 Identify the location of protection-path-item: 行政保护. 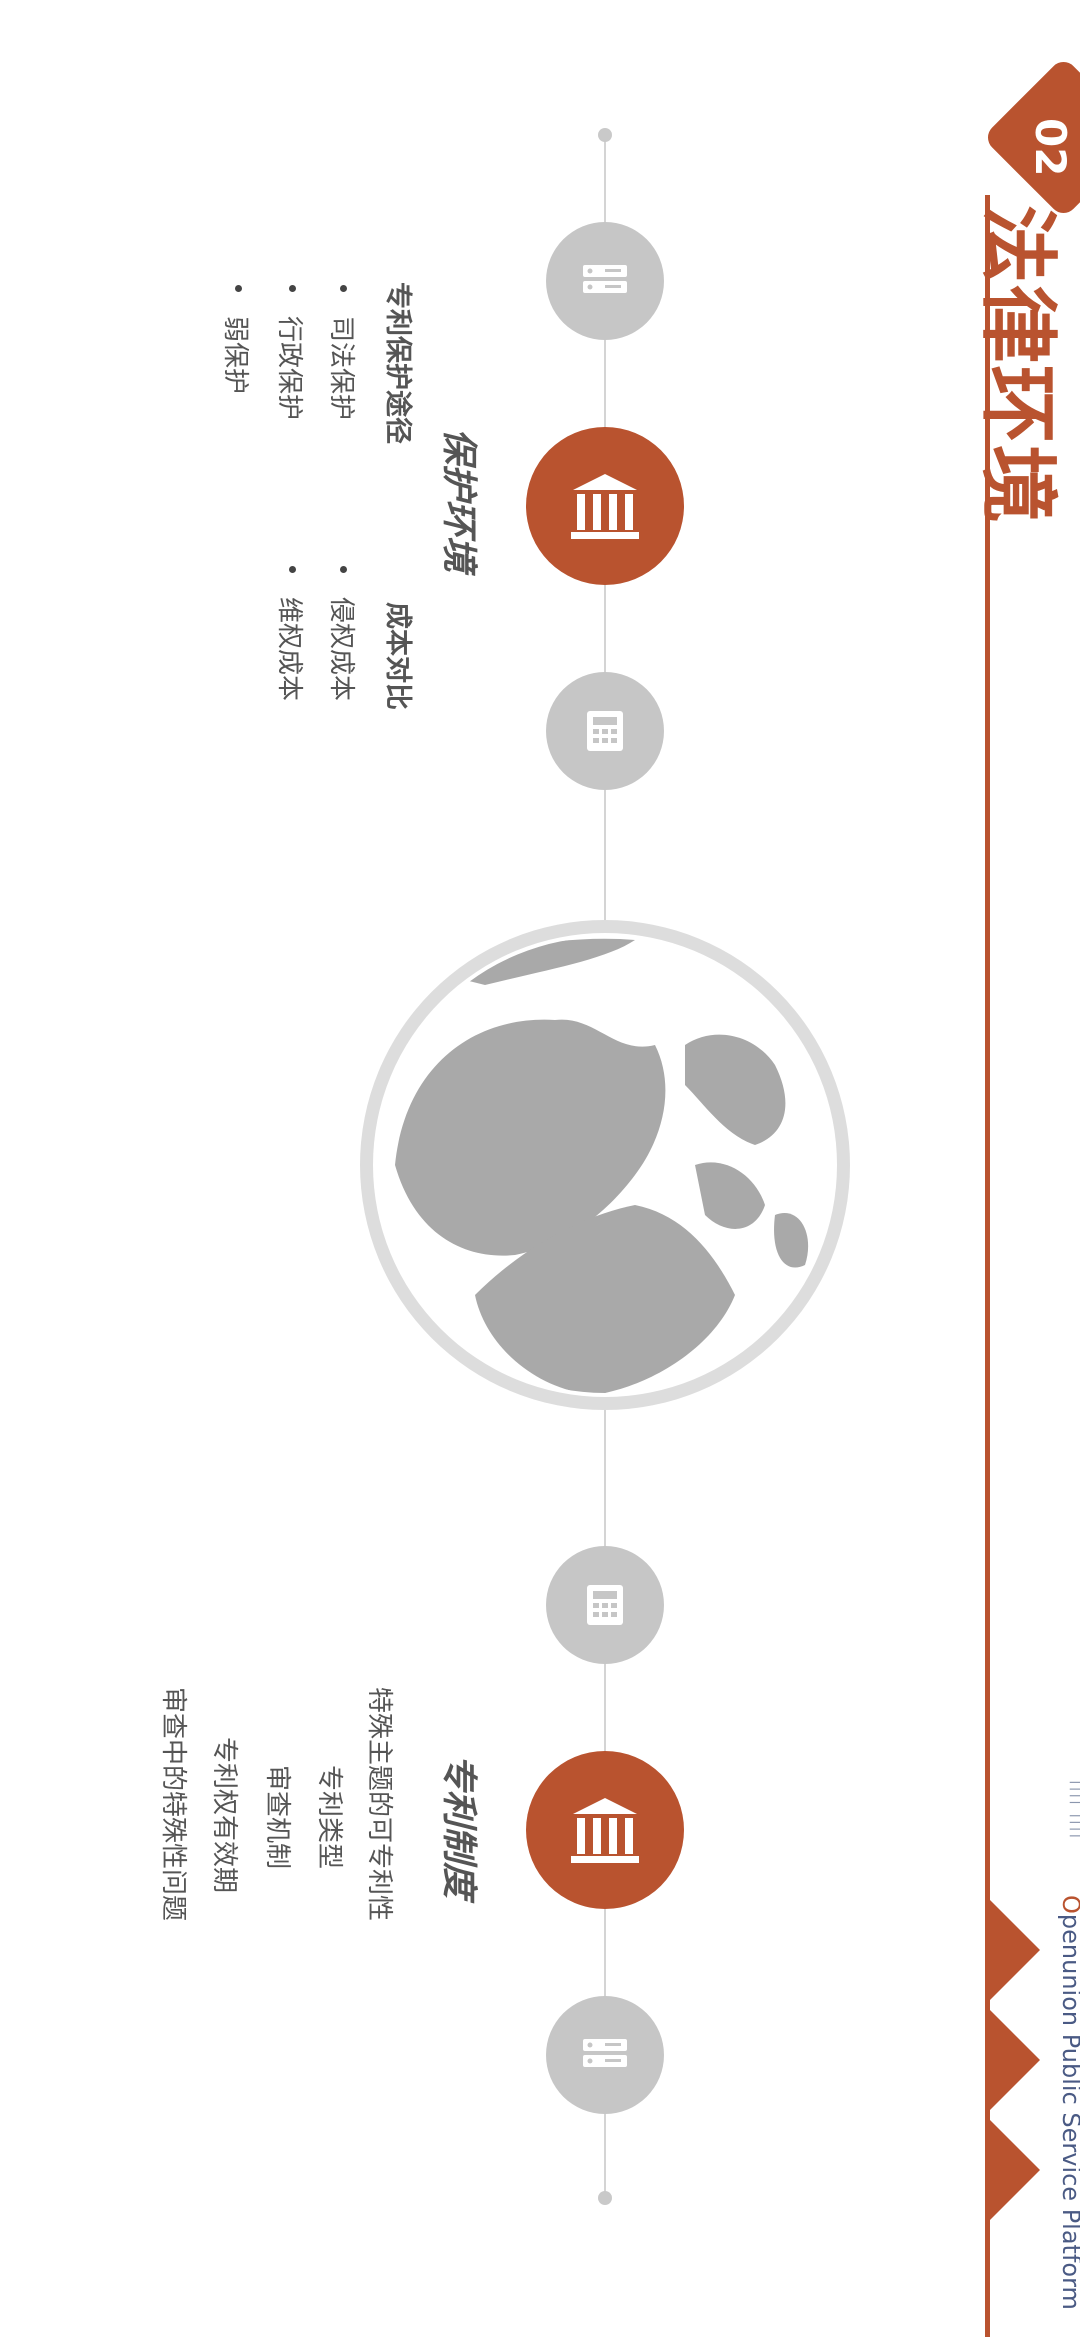
(289, 368).